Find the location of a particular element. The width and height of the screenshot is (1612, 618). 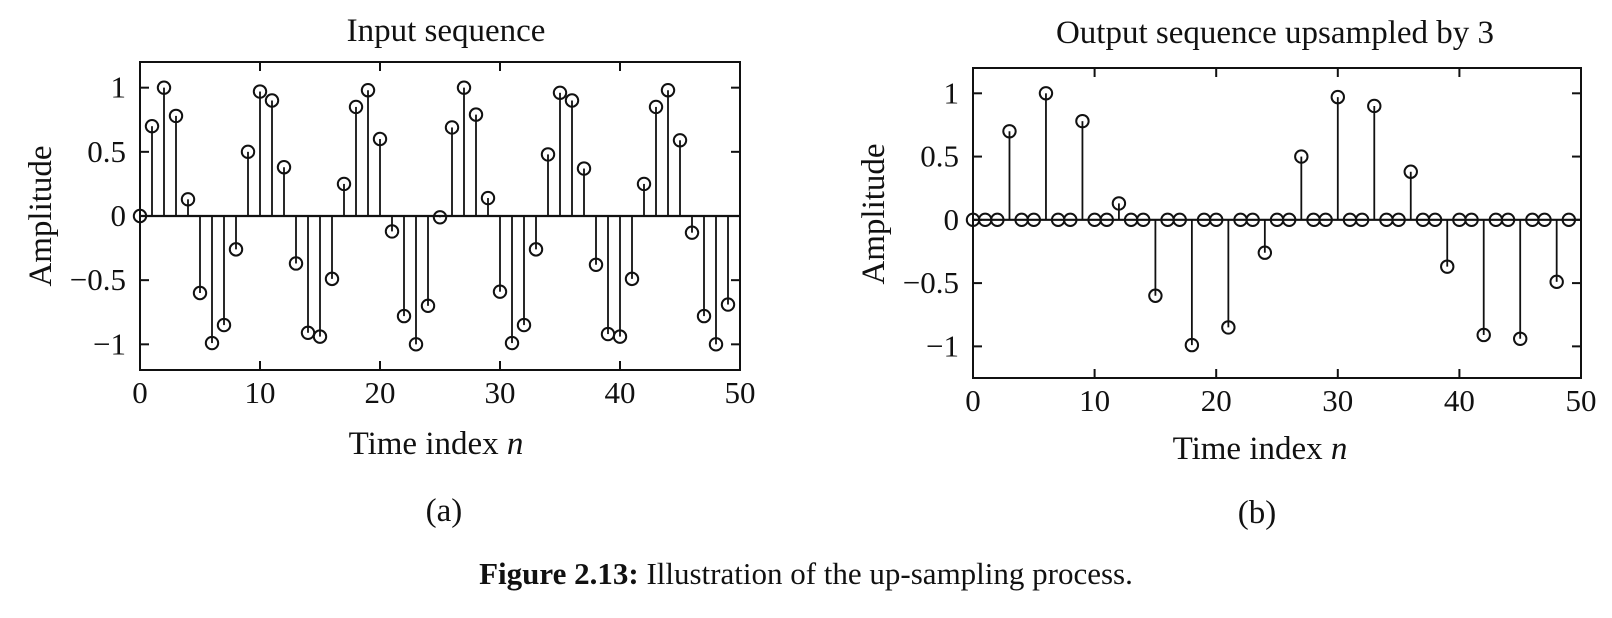

panel-b-x-axis-label: Time index n is located at coordinates (1260, 449).